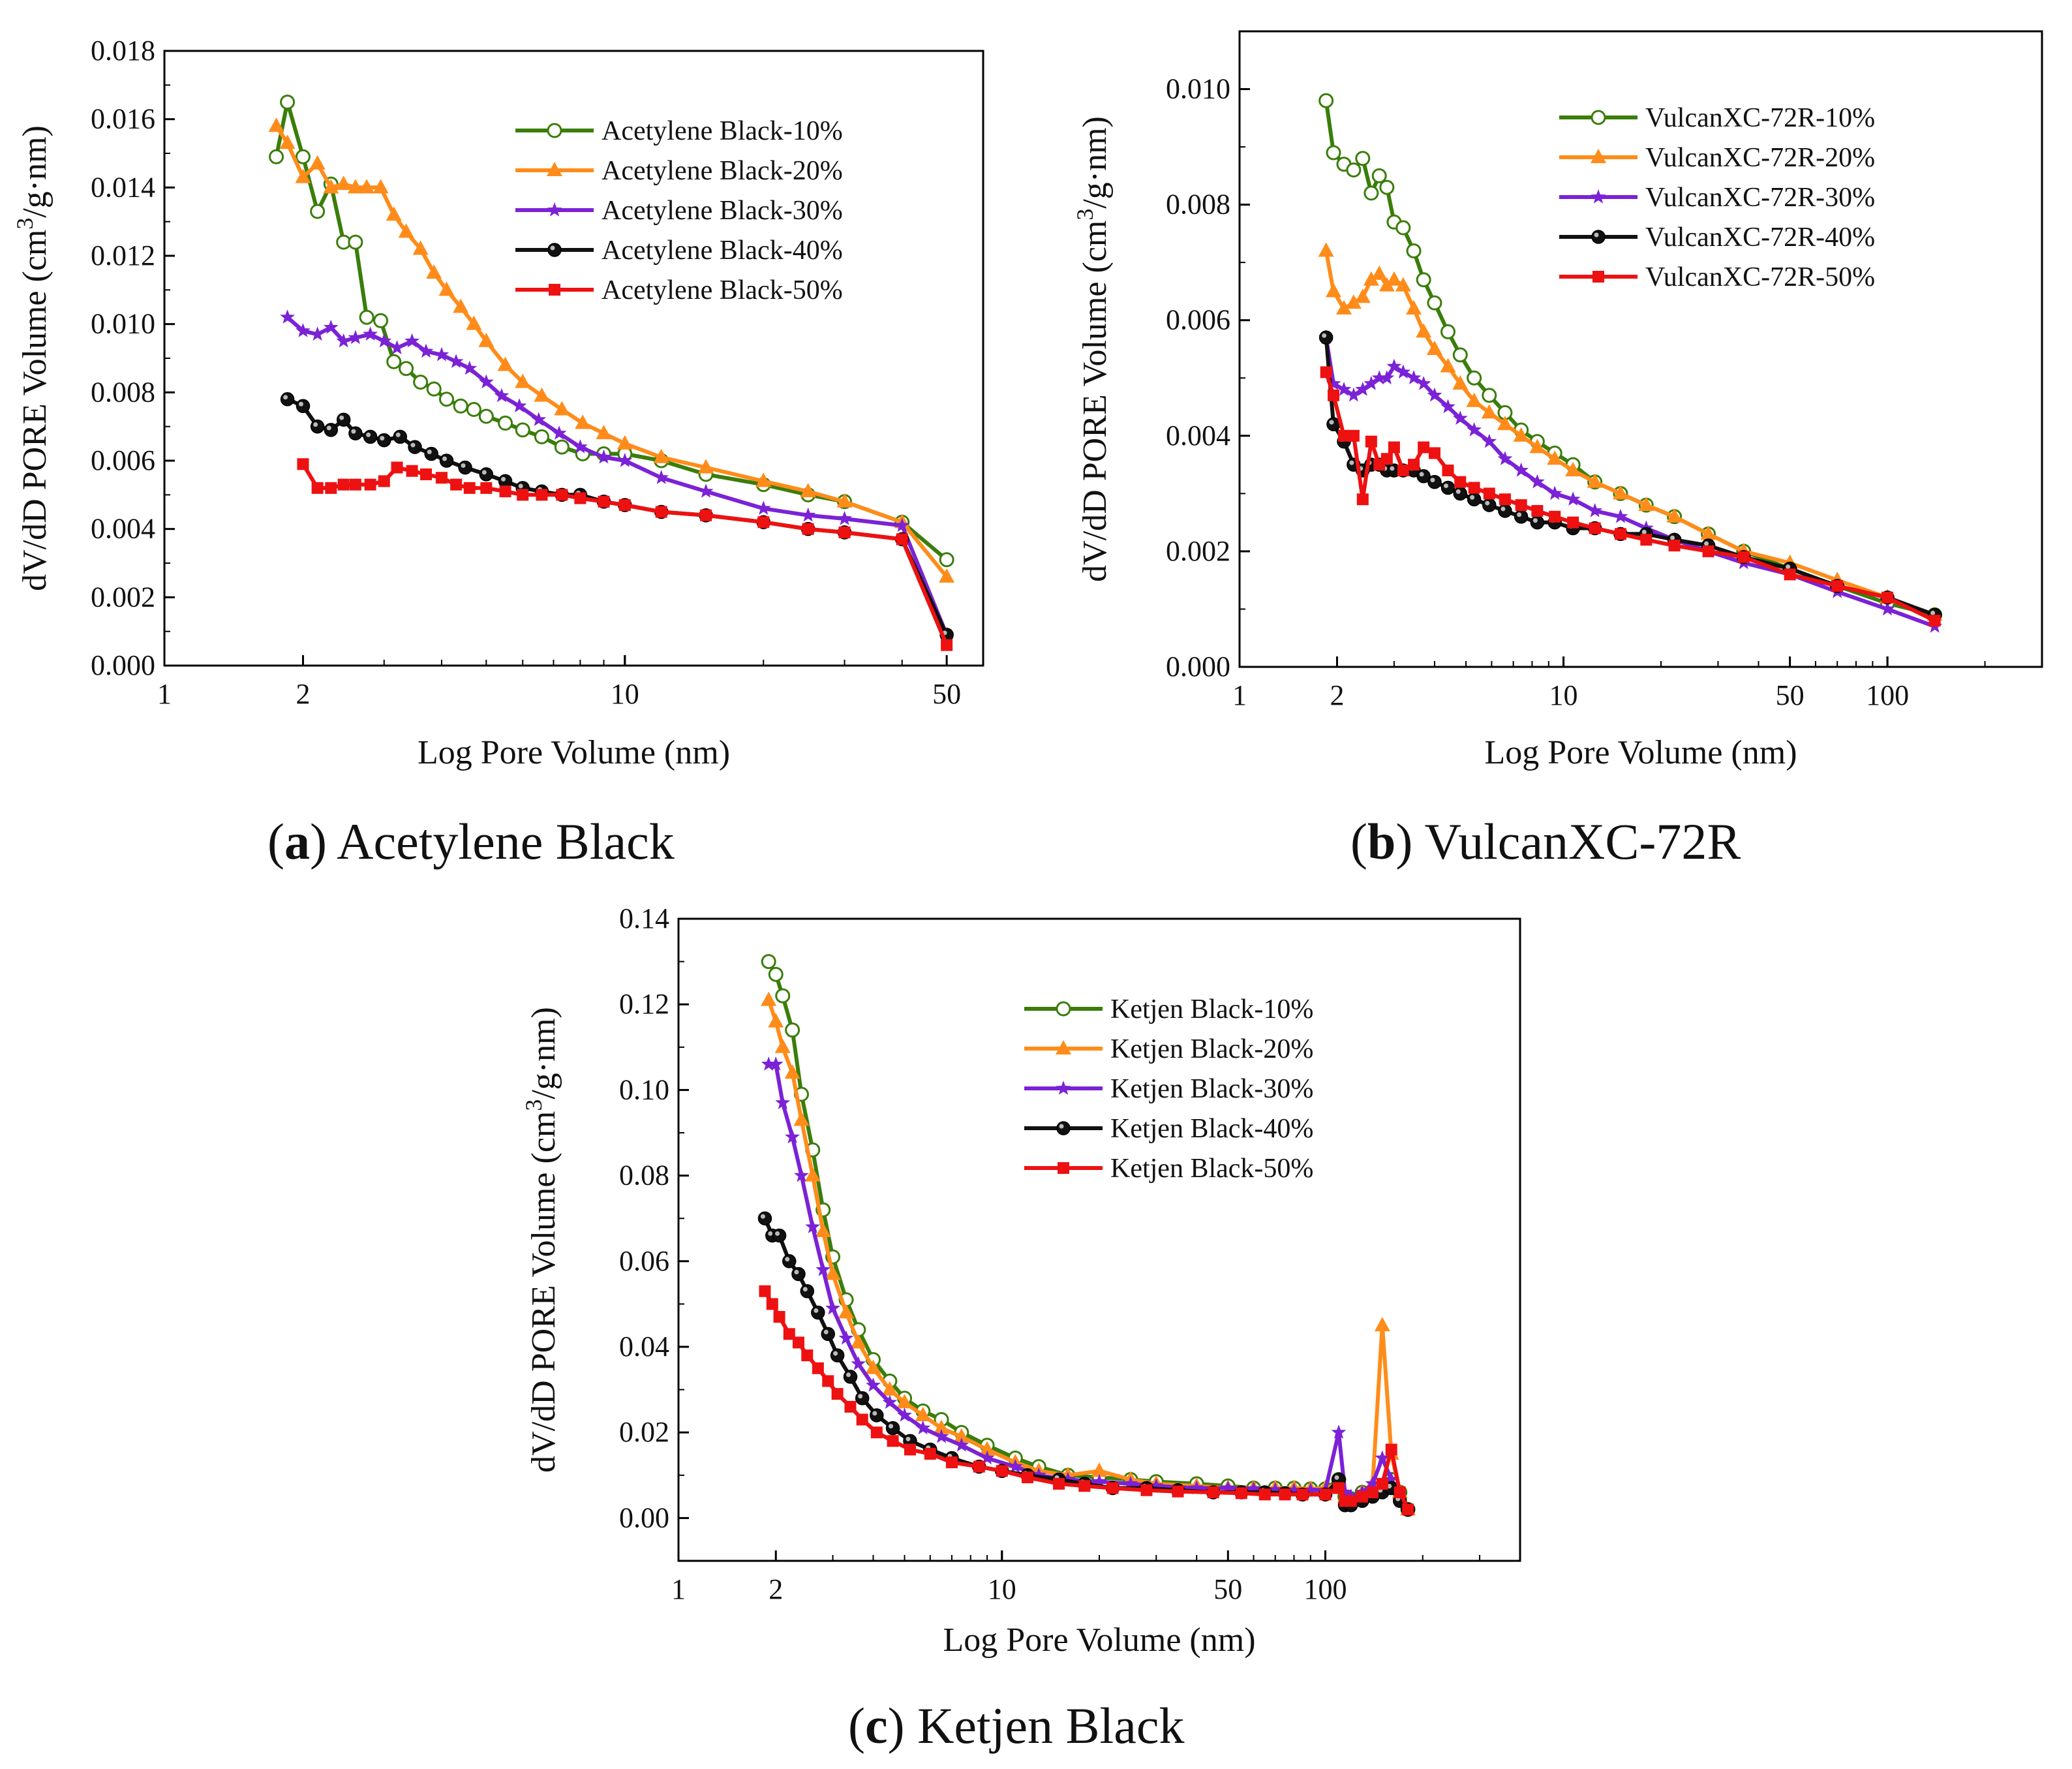 The image size is (2072, 1769). I want to click on legend-label: Acetylene Black-10%, so click(723, 131).